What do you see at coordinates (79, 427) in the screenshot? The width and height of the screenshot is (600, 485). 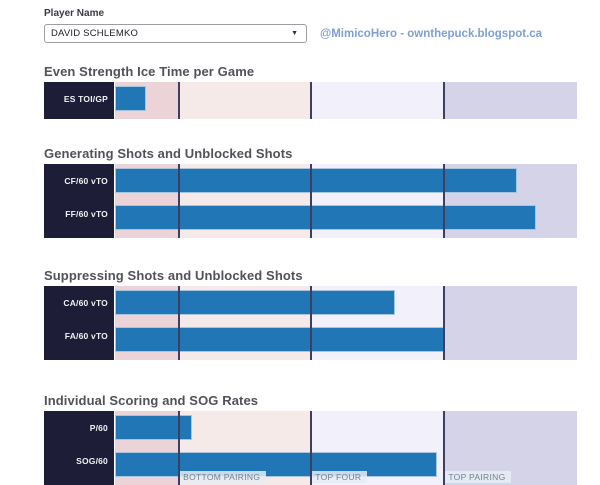 I see `metric-label-cell: P/60` at bounding box center [79, 427].